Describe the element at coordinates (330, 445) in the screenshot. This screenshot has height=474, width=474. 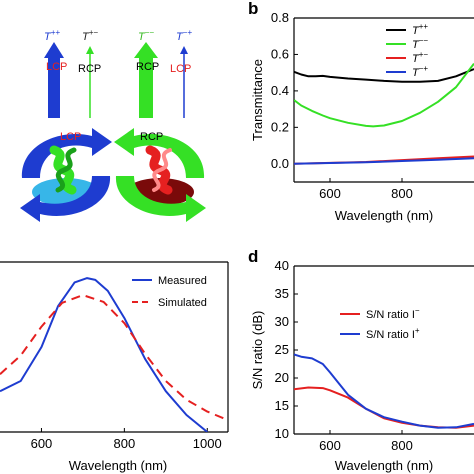
I see `x-tick-label-d: 600` at that location.